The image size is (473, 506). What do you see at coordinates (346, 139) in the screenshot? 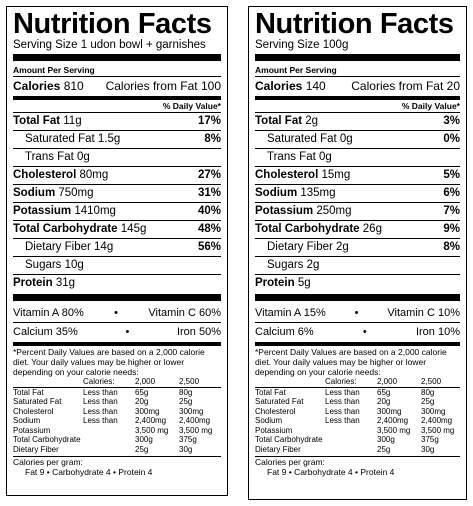
I see `nutrient-amount: 0g` at bounding box center [346, 139].